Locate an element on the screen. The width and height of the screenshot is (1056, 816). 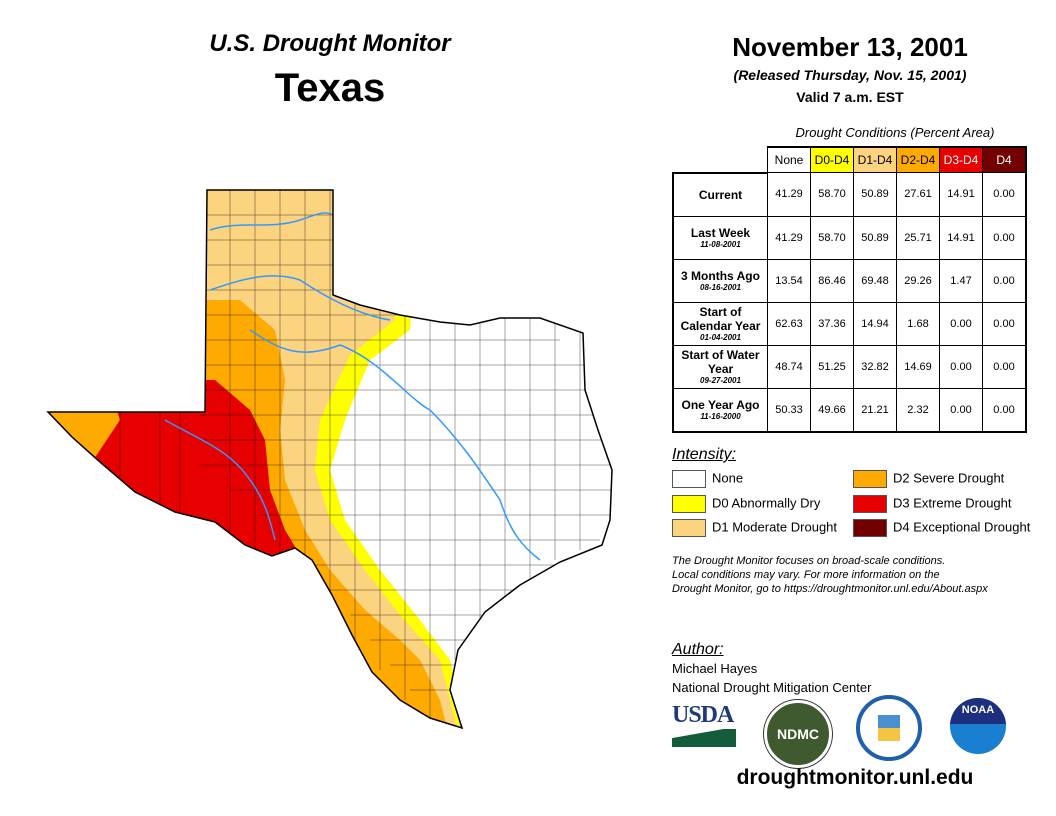
table-header-row: None D0-D4 D1-D4 D2-D4 D3-D4 D4 is located at coordinates (850, 160).